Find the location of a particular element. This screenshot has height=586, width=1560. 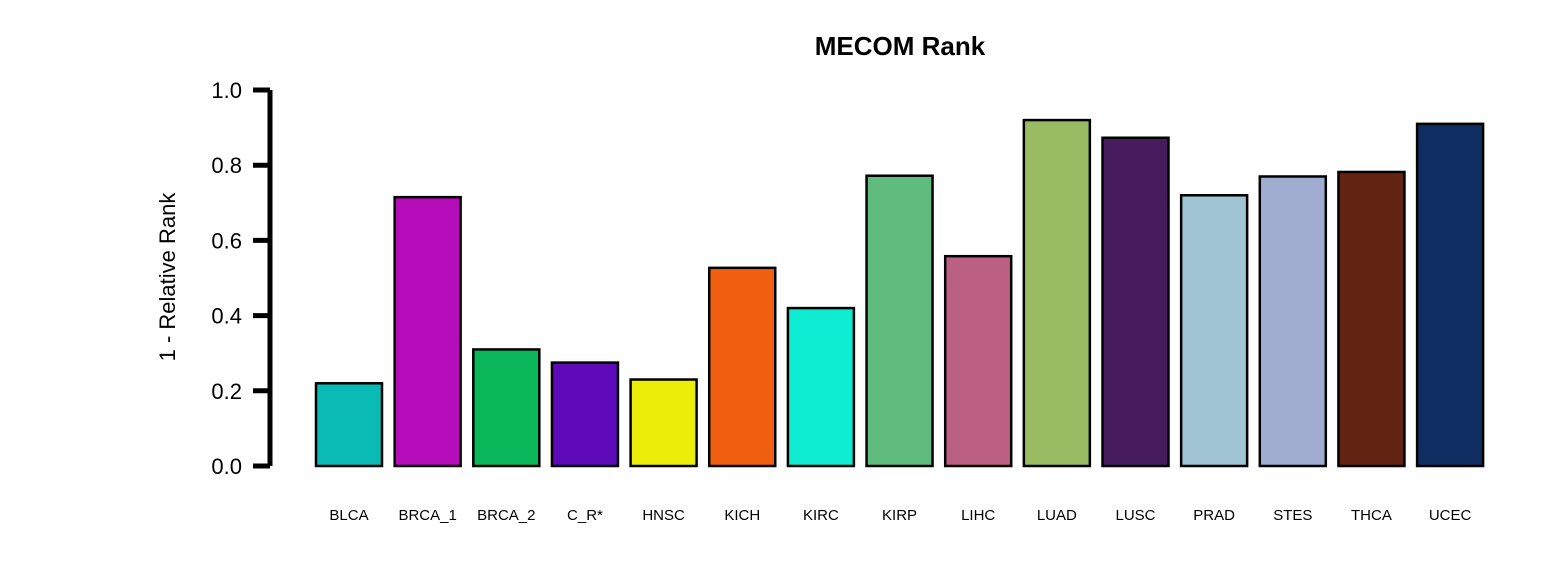

x-tick-label: LUAD is located at coordinates (1057, 515).